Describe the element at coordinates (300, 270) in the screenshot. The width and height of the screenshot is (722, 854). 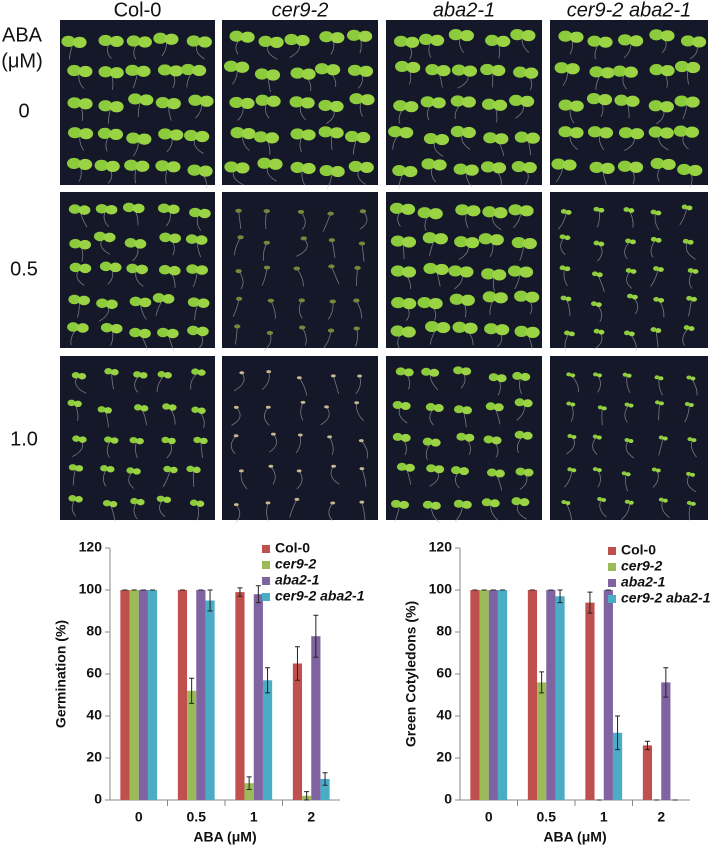
I see `photo` at that location.